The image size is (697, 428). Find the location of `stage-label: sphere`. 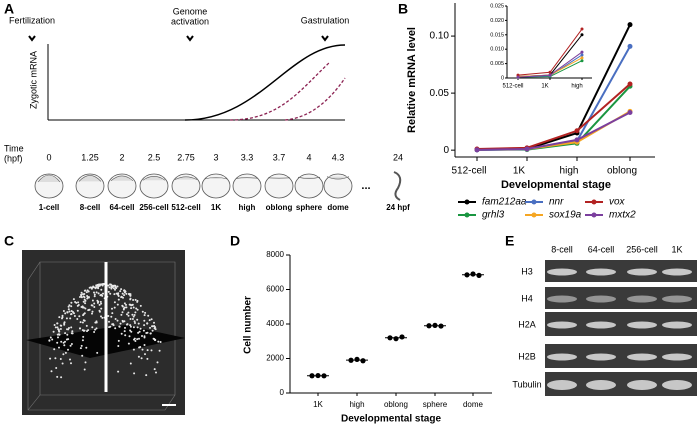

stage-label: sphere is located at coordinates (309, 207).